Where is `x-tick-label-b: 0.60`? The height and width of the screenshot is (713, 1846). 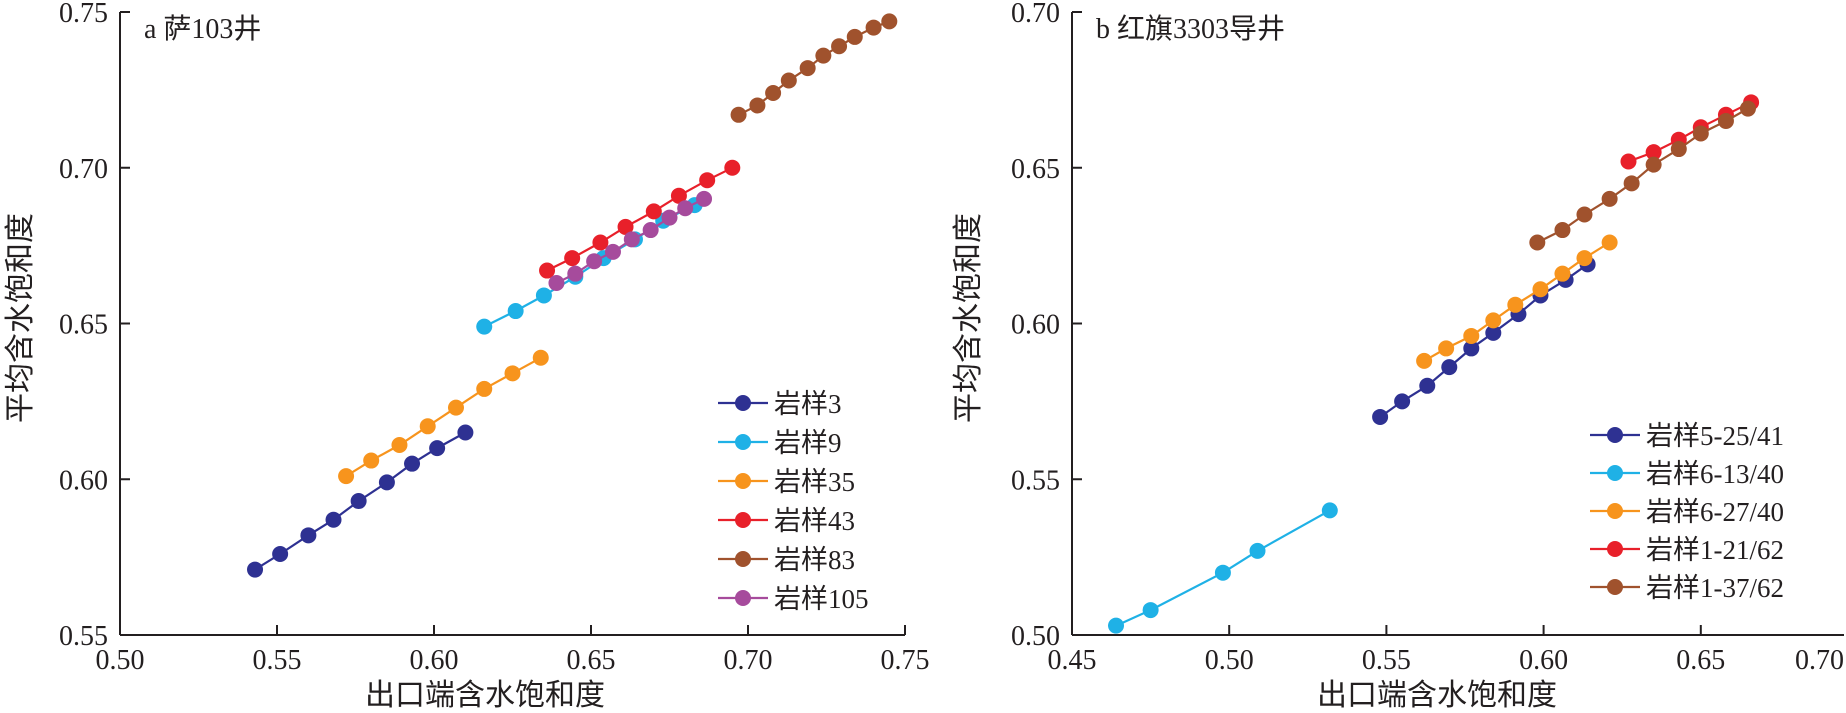
x-tick-label-b: 0.60 is located at coordinates (1543, 660).